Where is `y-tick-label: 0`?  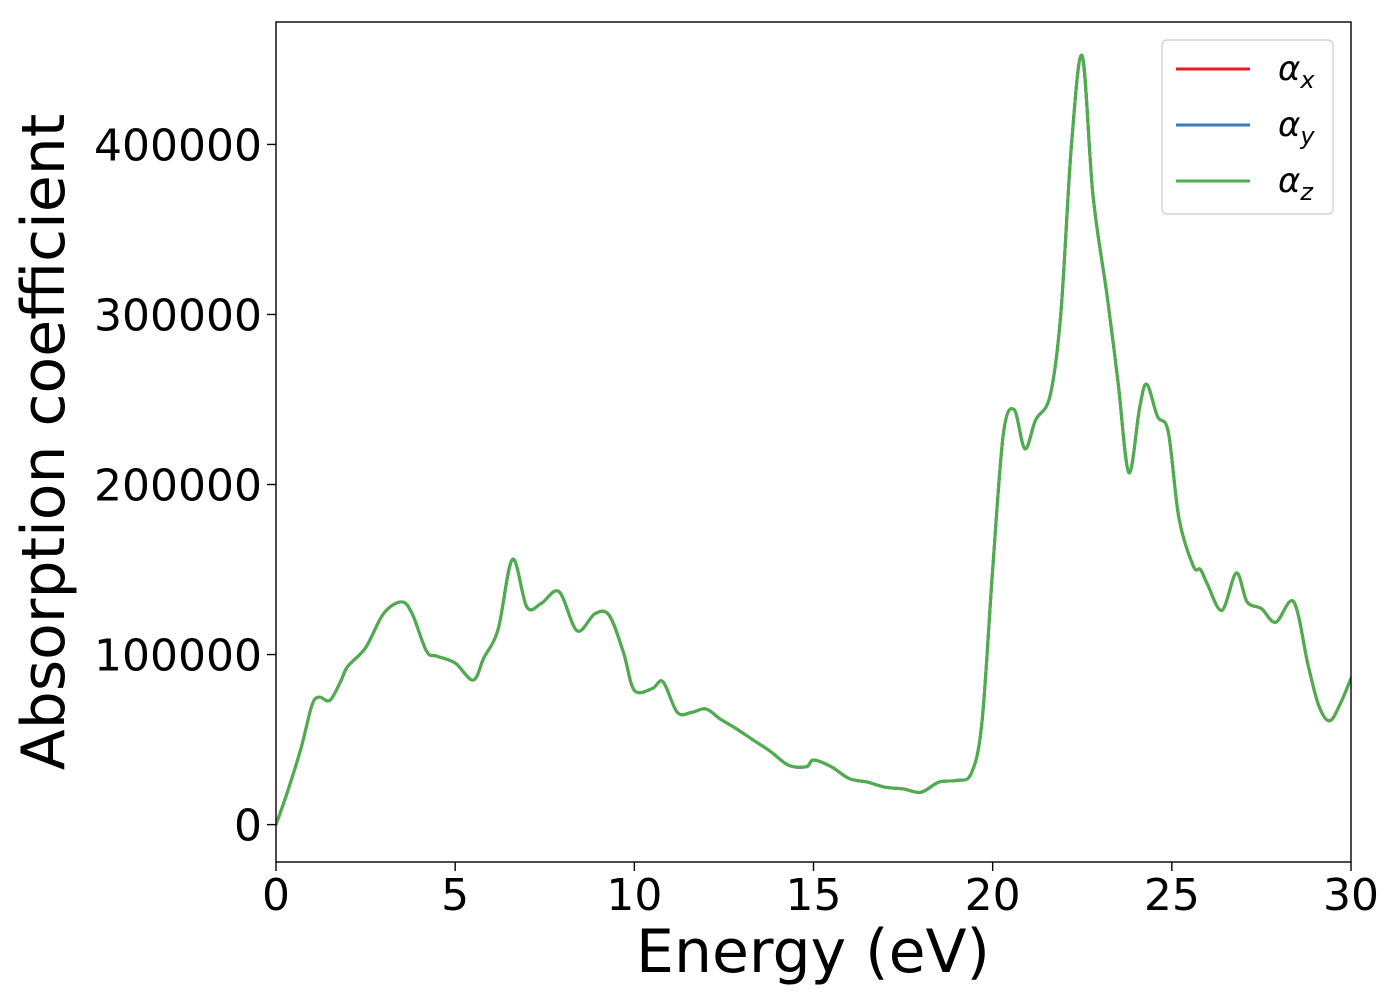
y-tick-label: 0 is located at coordinates (248, 826).